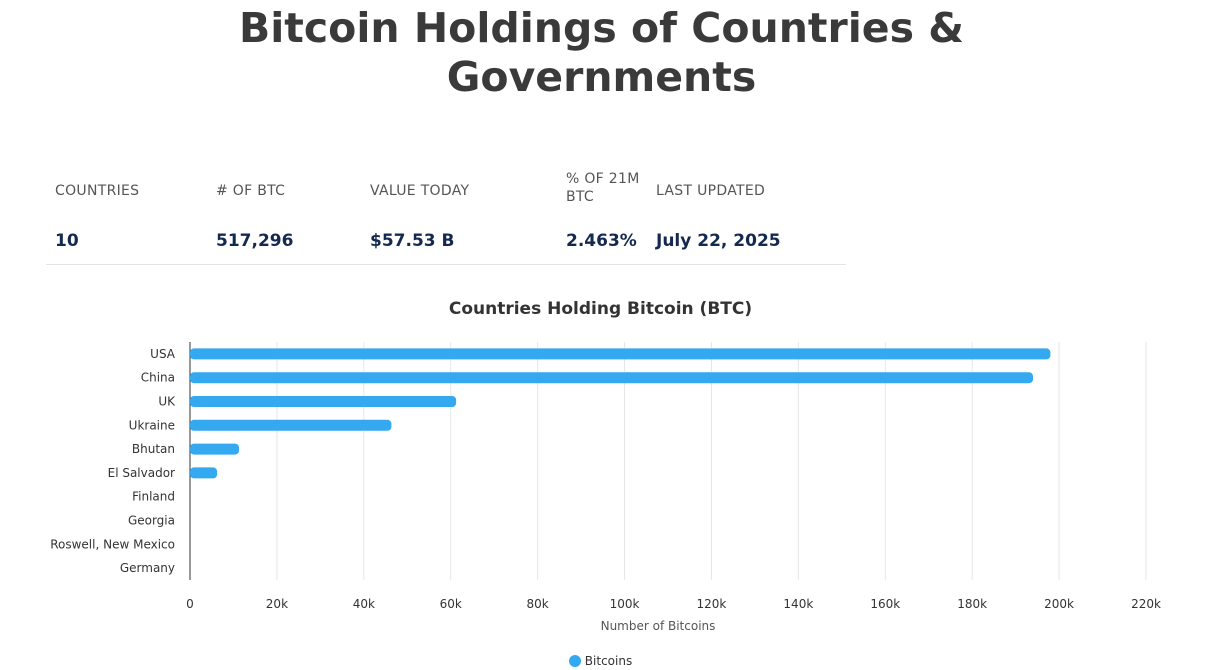 This screenshot has width=1221, height=670. What do you see at coordinates (798, 604) in the screenshot?
I see `x-tick-label: 140k` at bounding box center [798, 604].